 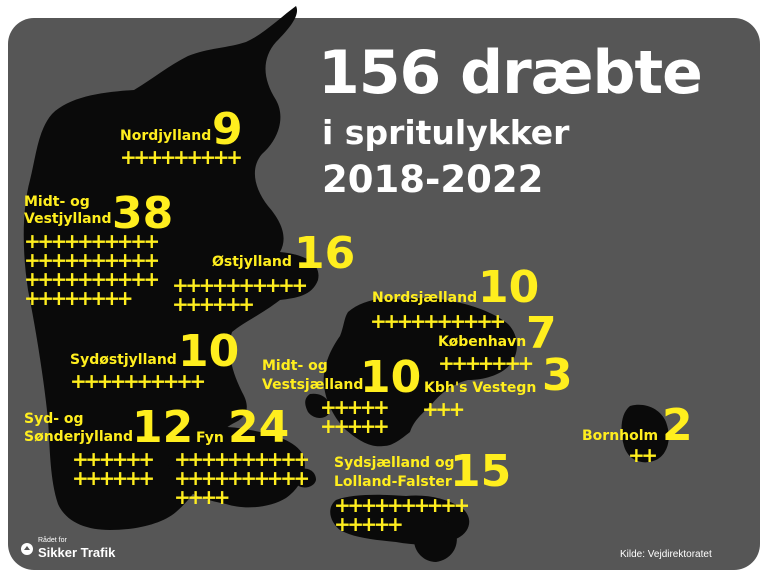 I want to click on region-count-fyn: 24, so click(x=259, y=427).